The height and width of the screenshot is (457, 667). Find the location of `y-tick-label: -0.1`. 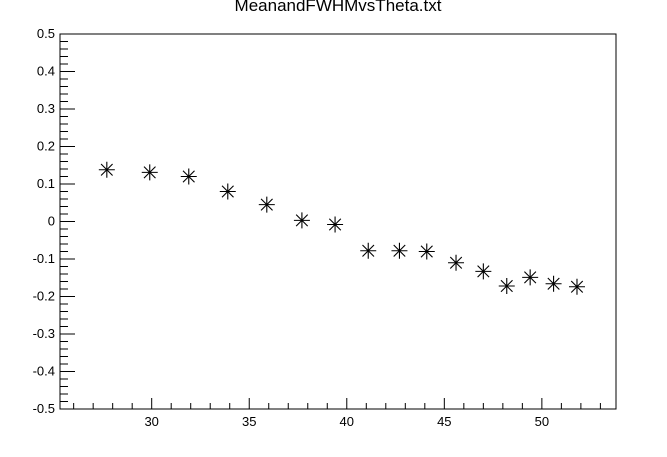

y-tick-label: -0.1 is located at coordinates (44, 258).